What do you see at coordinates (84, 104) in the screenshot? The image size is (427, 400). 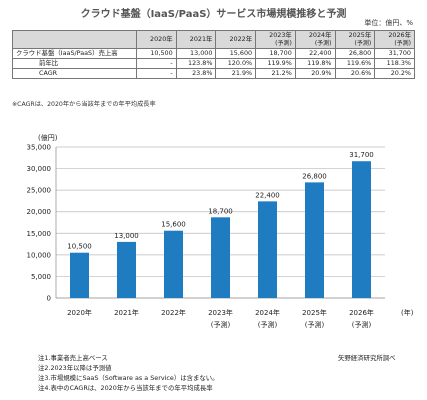 I see `table-footnote: ※CAGRは、2020年から当該年までの年平均成長率` at bounding box center [84, 104].